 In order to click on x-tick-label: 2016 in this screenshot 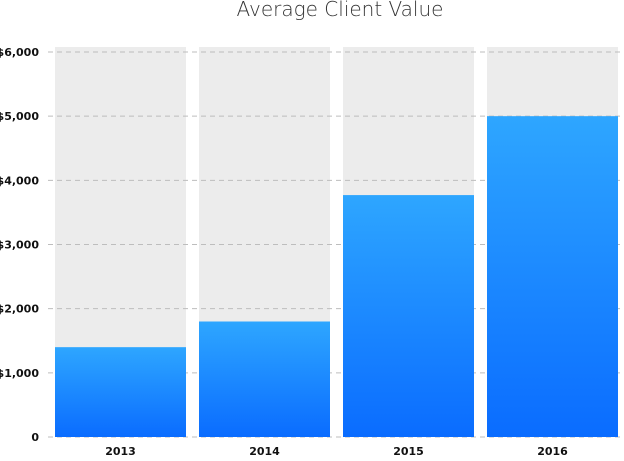, I will do `click(552, 451)`.